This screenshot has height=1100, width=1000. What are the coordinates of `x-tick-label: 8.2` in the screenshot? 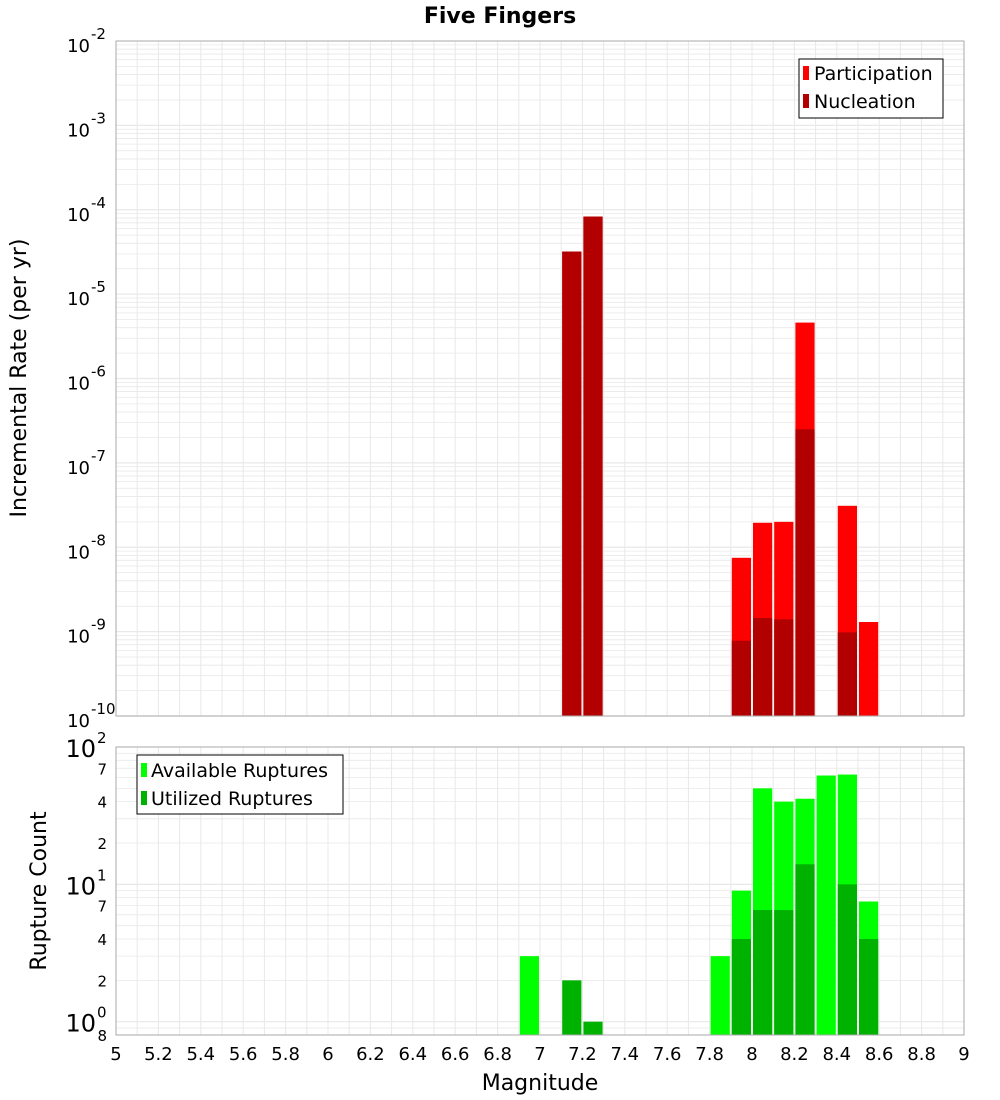 It's located at (794, 1054).